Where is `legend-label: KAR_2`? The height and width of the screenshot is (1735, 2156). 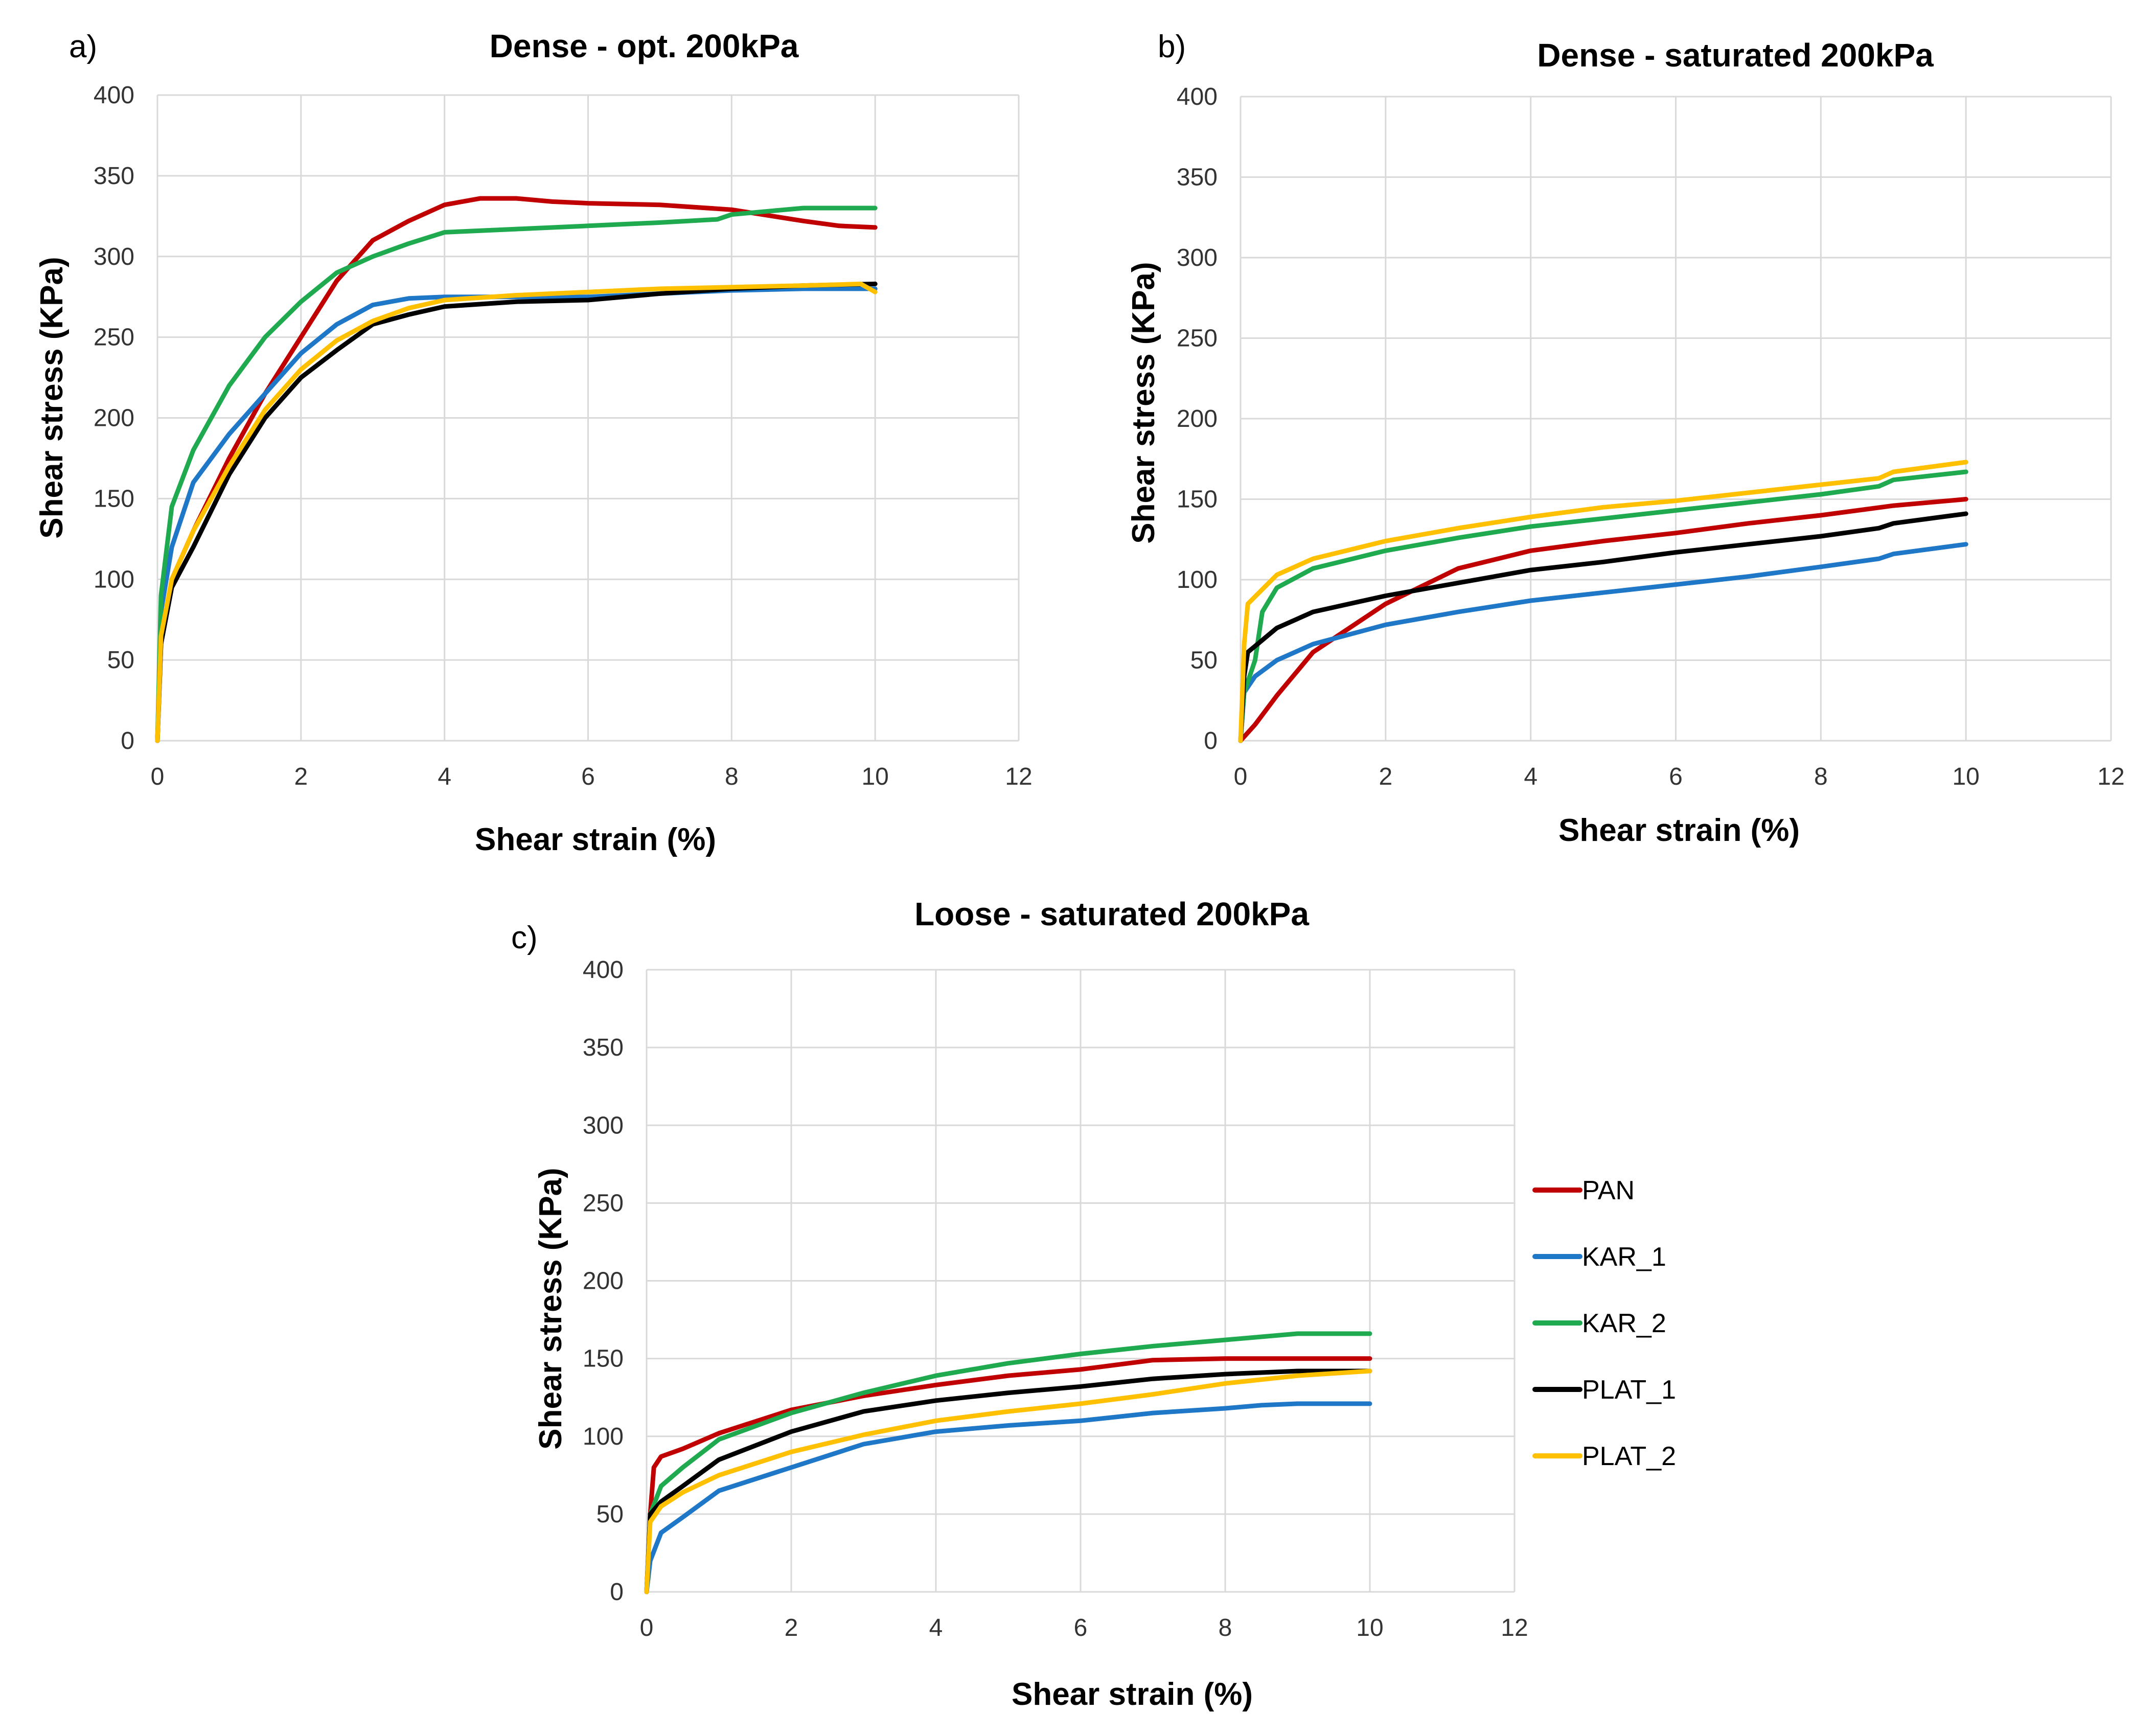
legend-label: KAR_2 is located at coordinates (1624, 1323).